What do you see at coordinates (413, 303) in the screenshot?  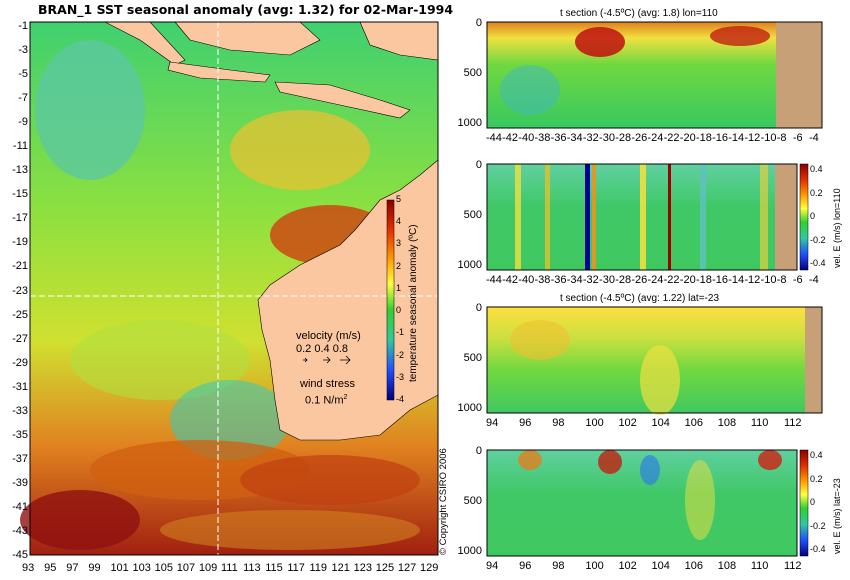 I see `map-colorbar-label: temperature seasonal anomaly (ºC)` at bounding box center [413, 303].